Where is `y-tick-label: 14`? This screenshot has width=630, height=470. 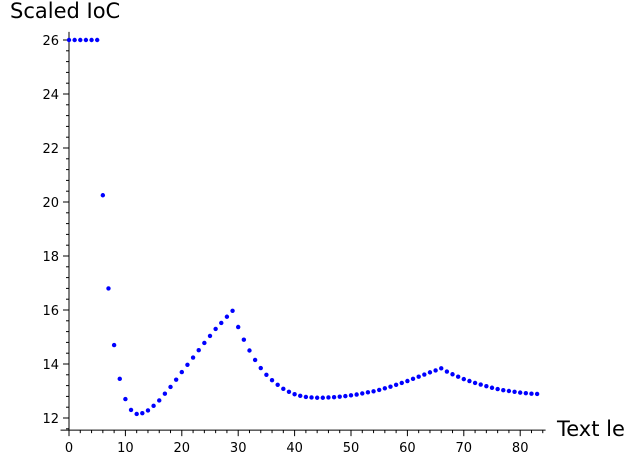 y-tick-label: 14 is located at coordinates (50, 365).